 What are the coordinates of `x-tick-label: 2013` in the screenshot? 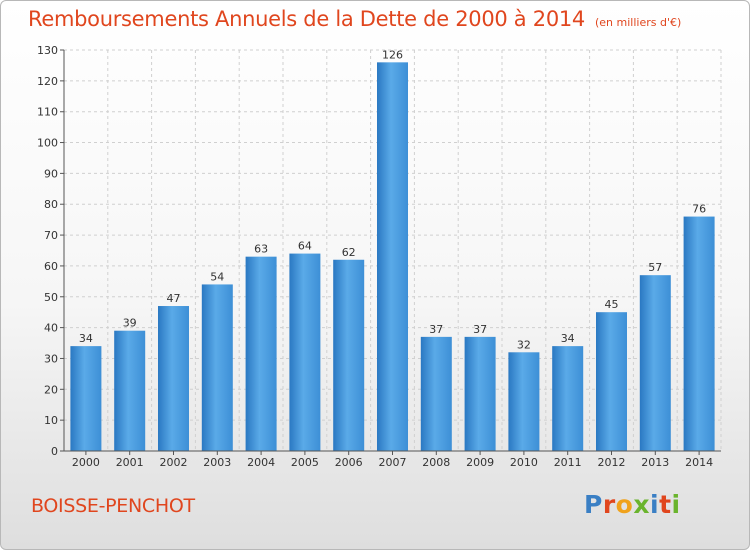 It's located at (655, 462).